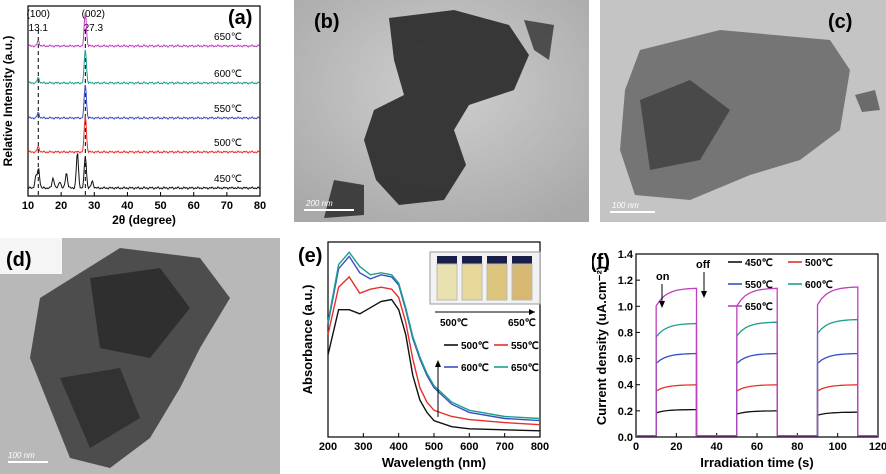 The image size is (886, 474). What do you see at coordinates (626, 386) in the screenshot?
I see `y-tick-label: 0.4` at bounding box center [626, 386].